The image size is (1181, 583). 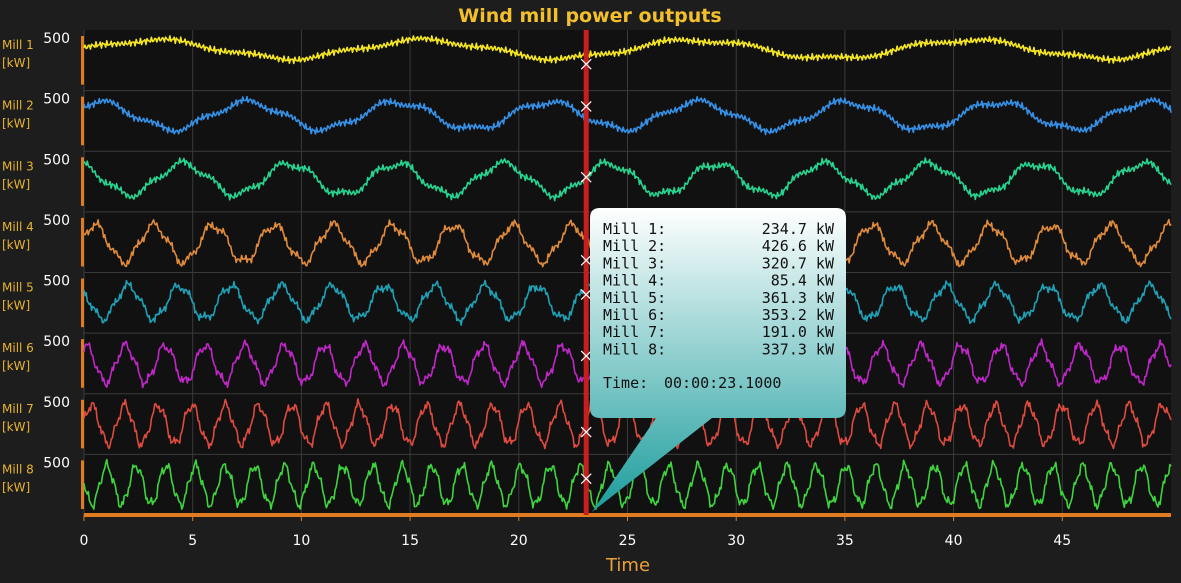 I want to click on tooltip-value: 85.4 kW, so click(x=803, y=281).